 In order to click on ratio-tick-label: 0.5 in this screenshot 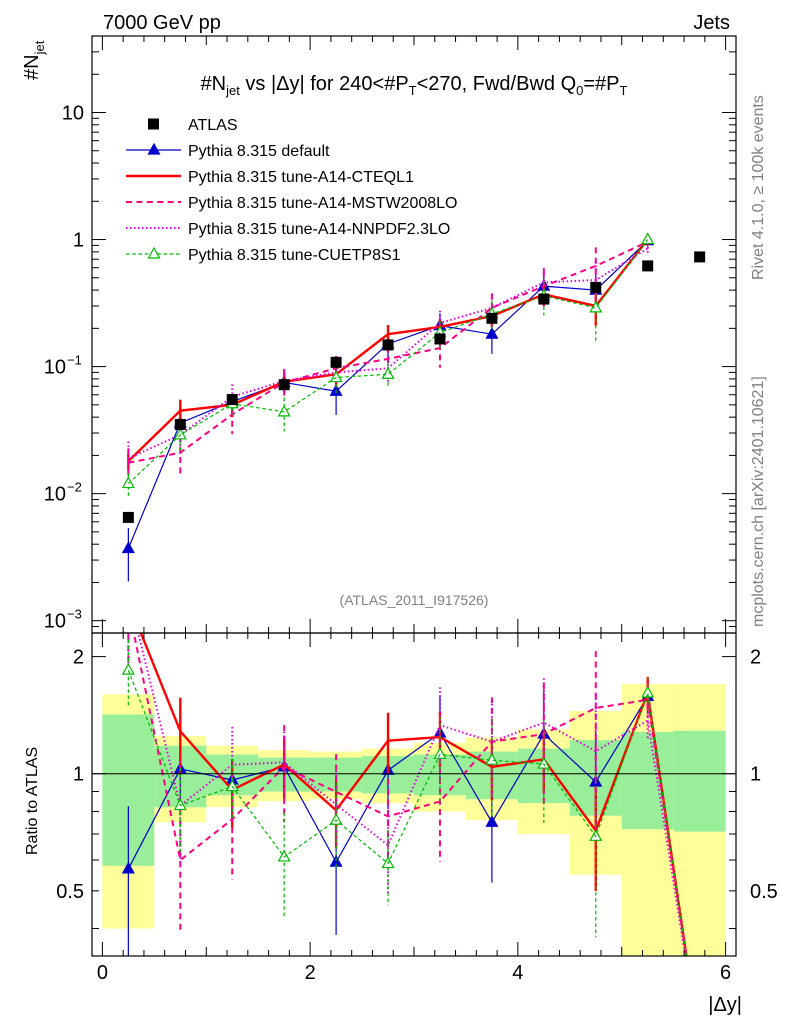, I will do `click(70, 892)`.